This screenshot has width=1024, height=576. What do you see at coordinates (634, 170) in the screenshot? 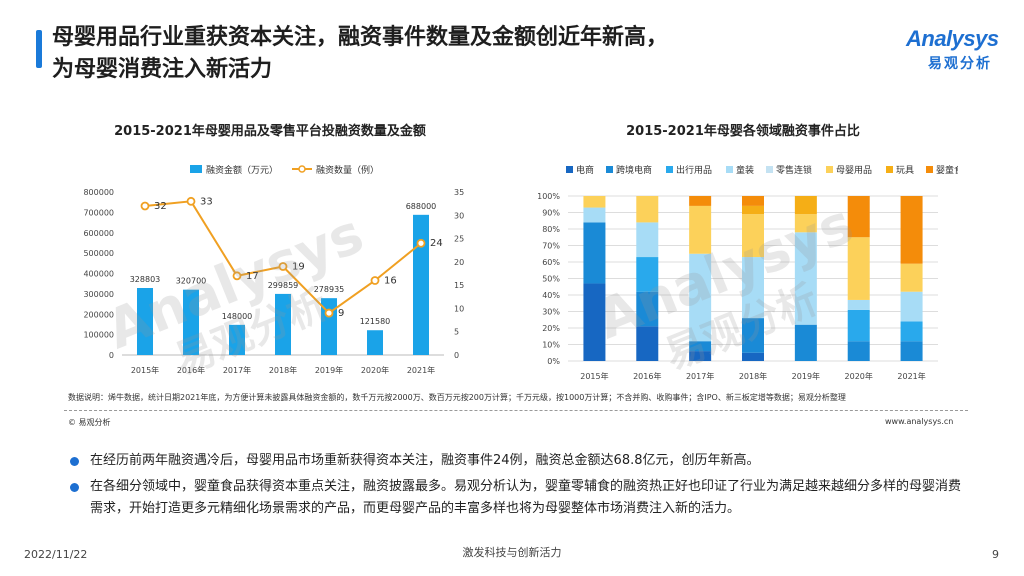
I see `legend-label: 跨境电商` at bounding box center [634, 170].